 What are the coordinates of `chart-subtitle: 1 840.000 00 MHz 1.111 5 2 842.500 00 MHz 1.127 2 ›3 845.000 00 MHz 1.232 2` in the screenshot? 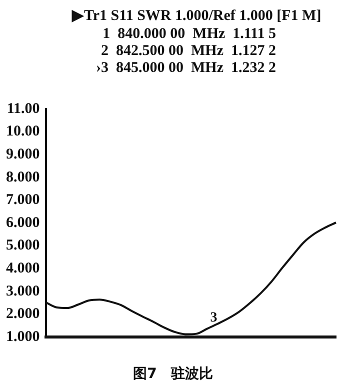 It's located at (186, 51).